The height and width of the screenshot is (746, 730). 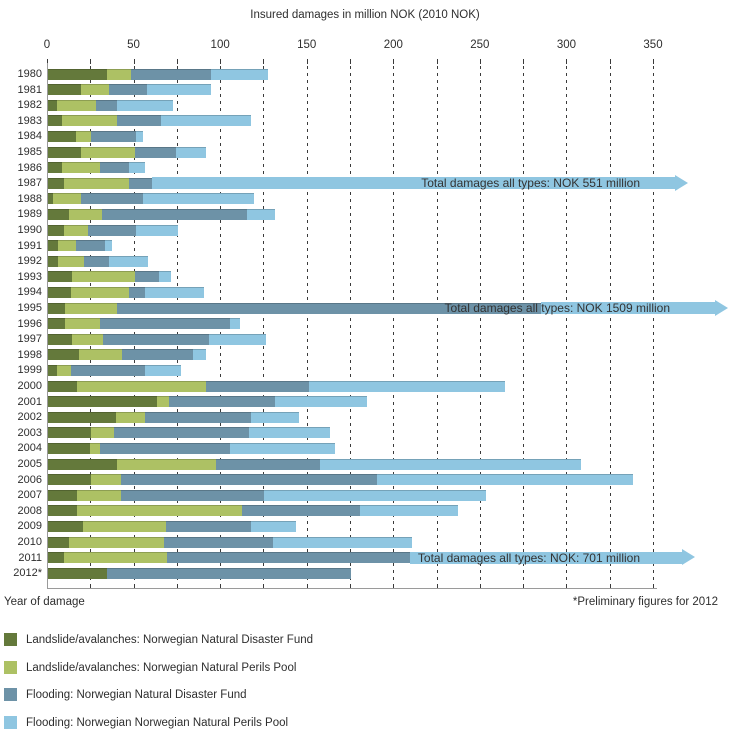 What do you see at coordinates (29, 167) in the screenshot?
I see `year-label: 1986` at bounding box center [29, 167].